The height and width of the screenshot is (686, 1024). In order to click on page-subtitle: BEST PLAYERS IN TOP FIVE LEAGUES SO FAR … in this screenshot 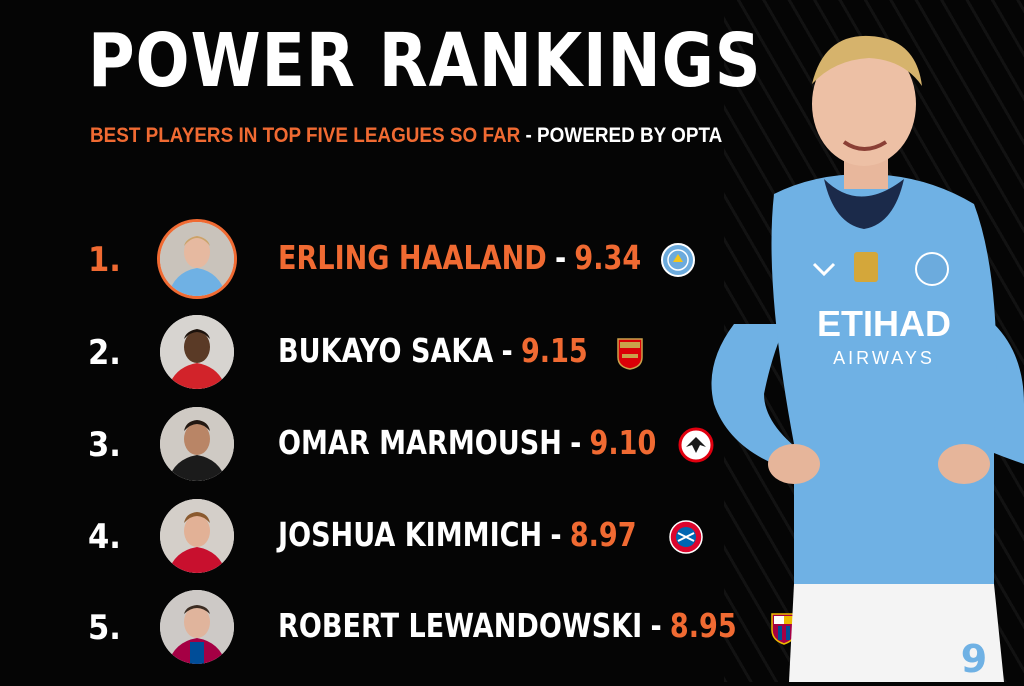, I will do `click(406, 136)`.